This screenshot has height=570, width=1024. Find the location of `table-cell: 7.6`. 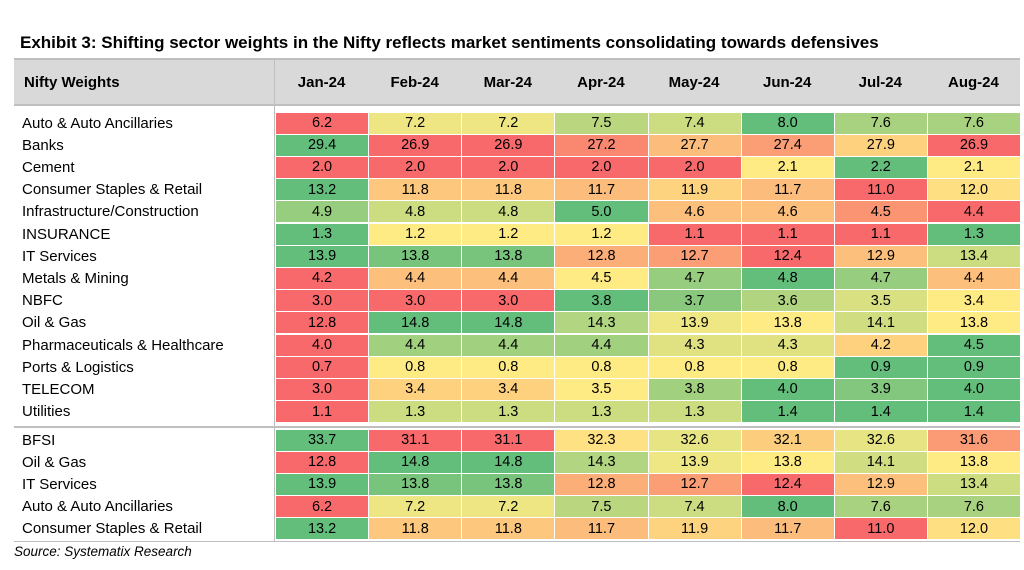

table-cell: 7.6 is located at coordinates (880, 507).